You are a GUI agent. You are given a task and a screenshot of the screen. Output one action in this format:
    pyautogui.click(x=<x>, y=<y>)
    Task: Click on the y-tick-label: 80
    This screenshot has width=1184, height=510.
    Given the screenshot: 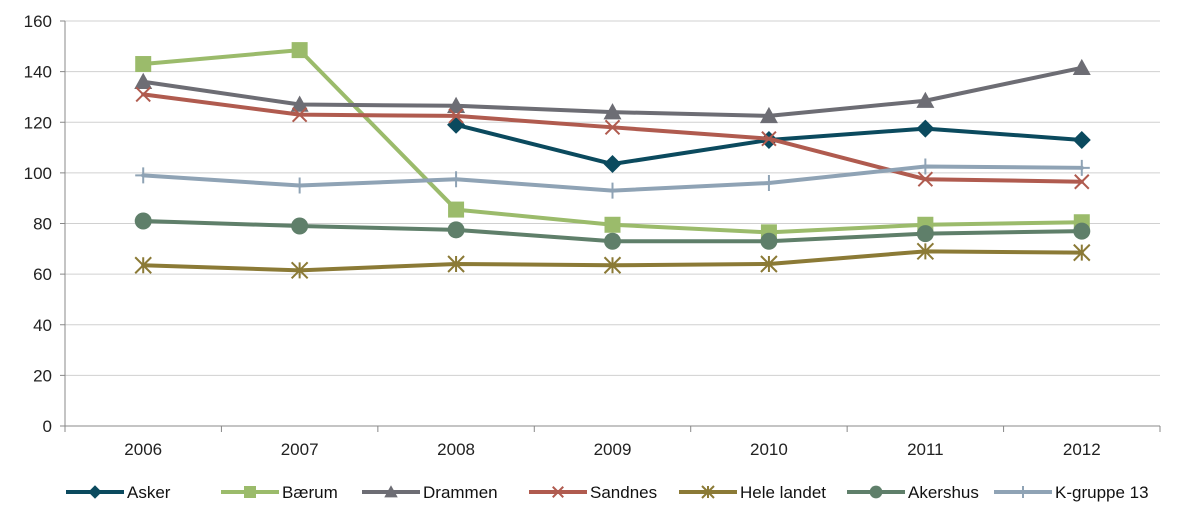 What is the action you would take?
    pyautogui.click(x=42, y=224)
    